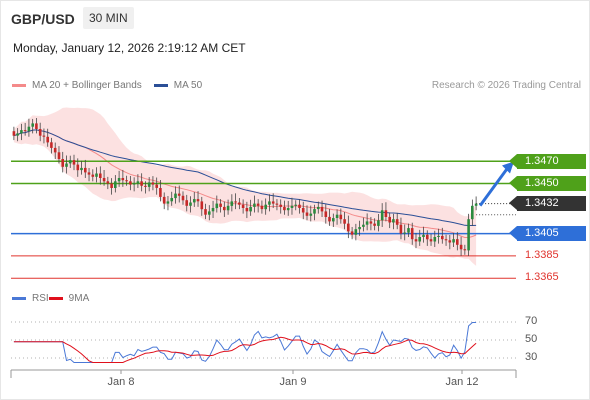  Describe the element at coordinates (188, 85) in the screenshot. I see `ma50-legend-label: MA 50` at that location.